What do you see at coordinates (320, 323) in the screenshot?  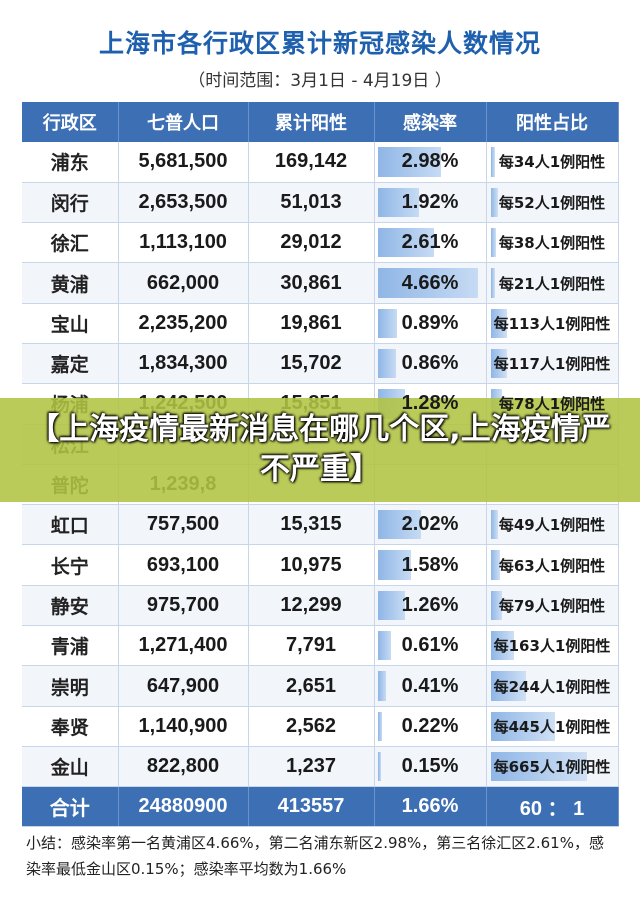 I see `table-row: 宝山 2,235,200 19,861 0.89% 每113人1例阳性` at bounding box center [320, 323].